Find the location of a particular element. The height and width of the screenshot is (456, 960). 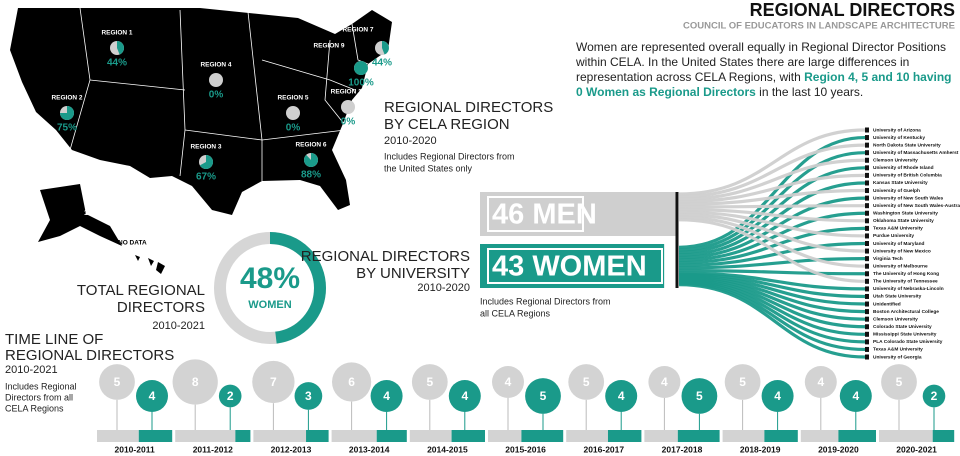

region-label: REGION 10 is located at coordinates (348, 92).